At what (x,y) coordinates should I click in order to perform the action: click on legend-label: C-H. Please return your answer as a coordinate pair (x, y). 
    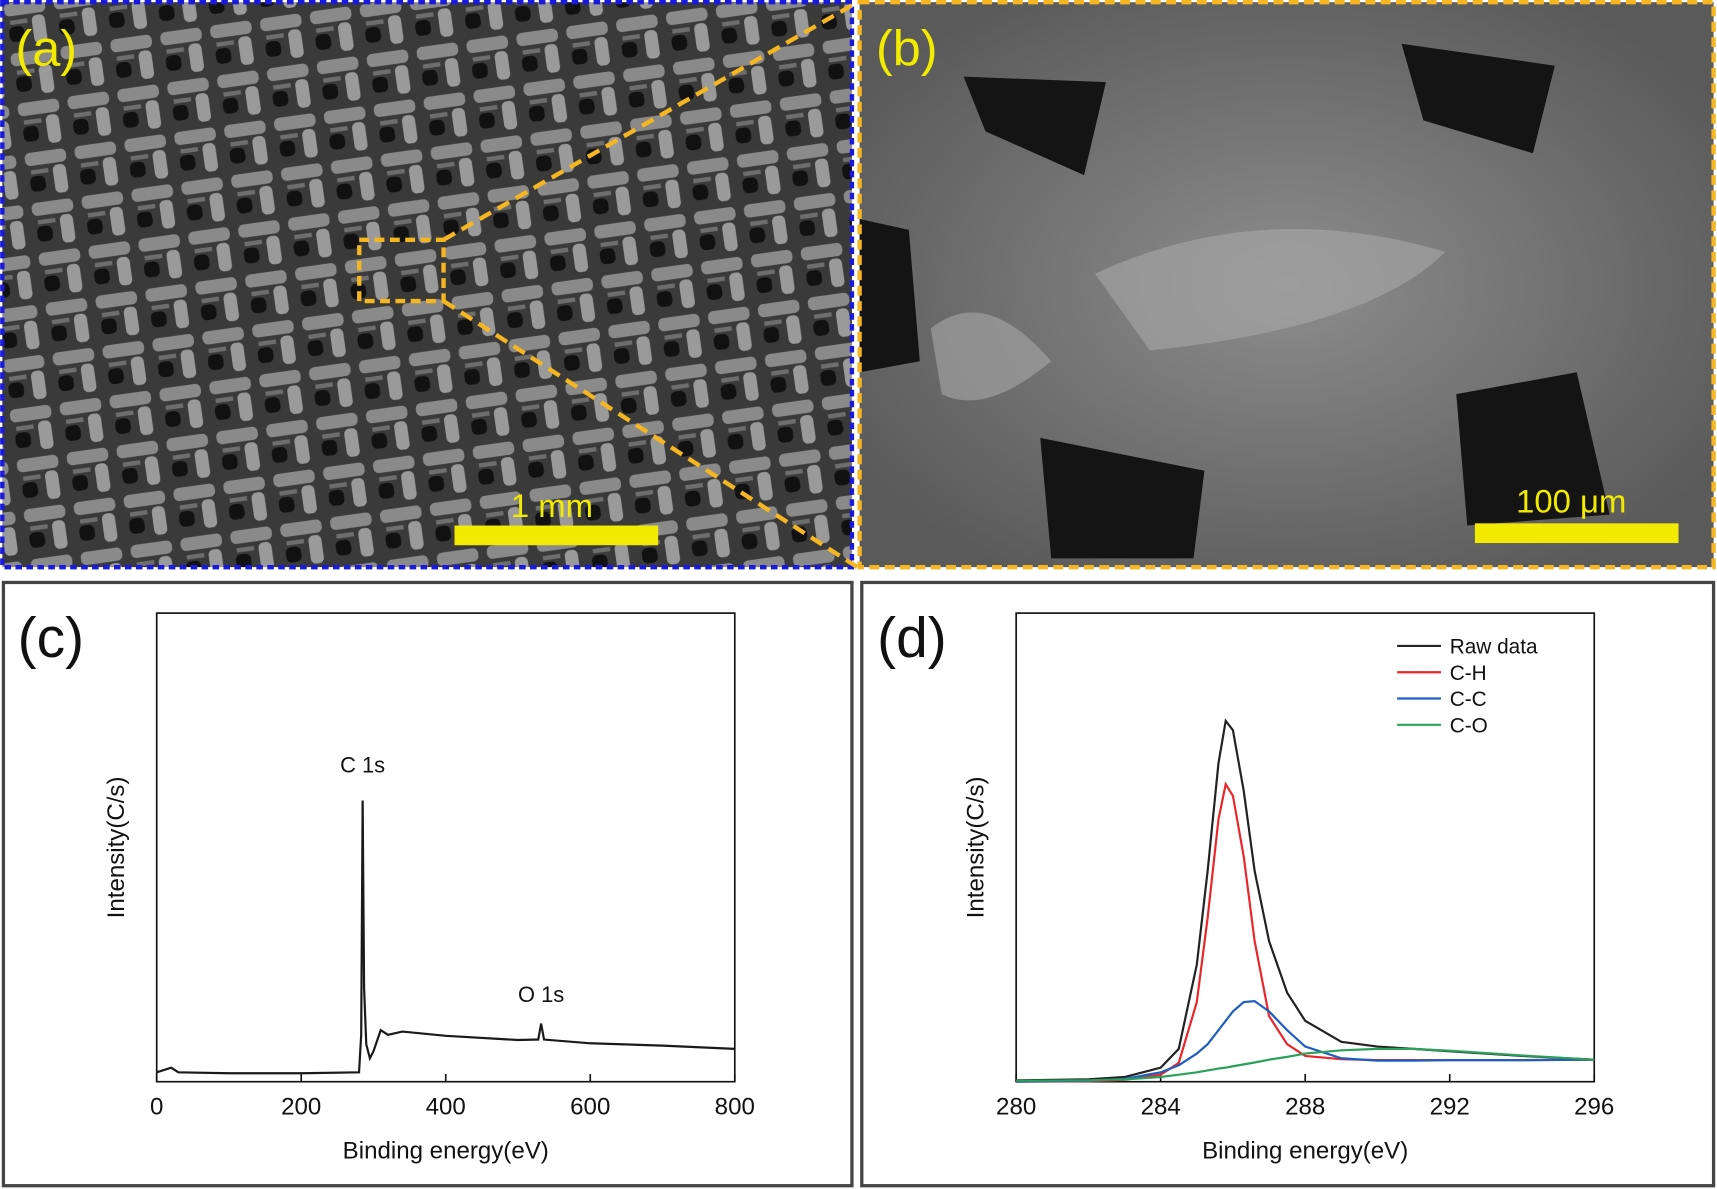
    Looking at the image, I should click on (1468, 673).